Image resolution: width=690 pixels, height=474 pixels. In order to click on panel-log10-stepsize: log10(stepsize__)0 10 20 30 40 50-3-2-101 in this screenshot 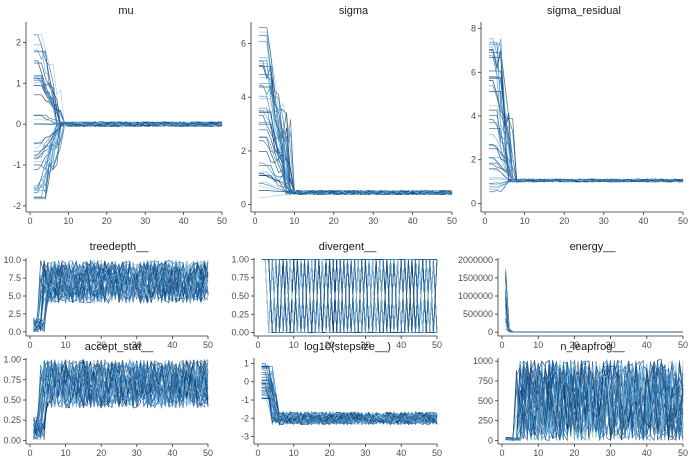, I will do `click(341, 399)`.